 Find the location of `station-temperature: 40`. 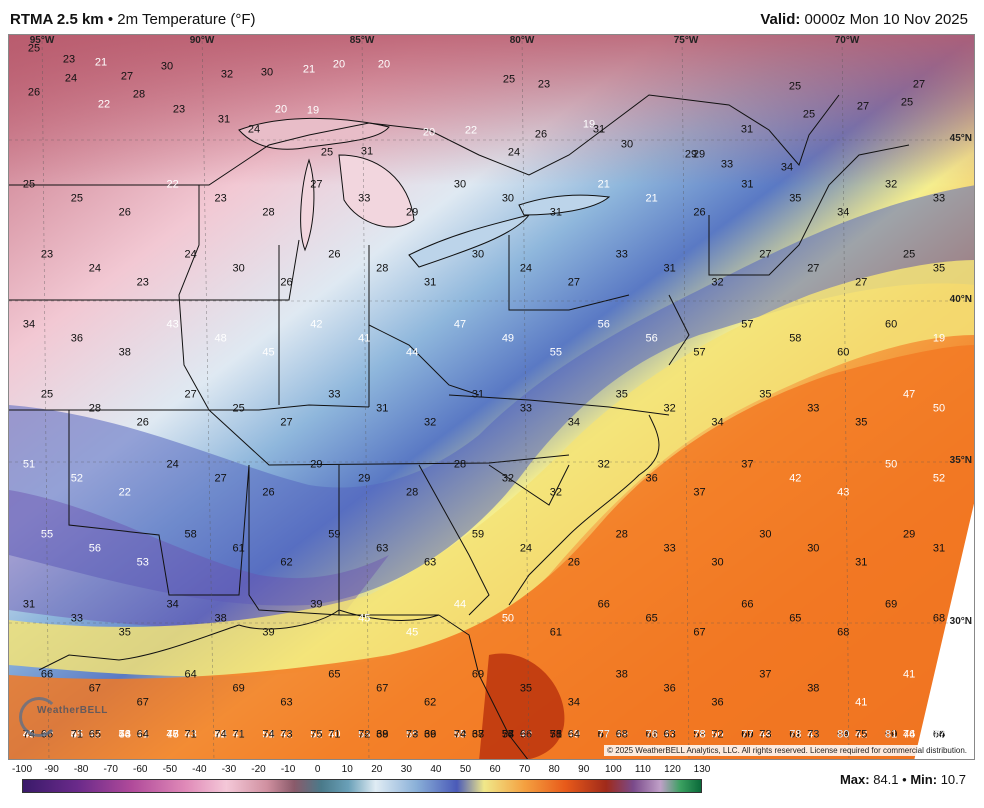

station-temperature: 40 is located at coordinates (334, 734).